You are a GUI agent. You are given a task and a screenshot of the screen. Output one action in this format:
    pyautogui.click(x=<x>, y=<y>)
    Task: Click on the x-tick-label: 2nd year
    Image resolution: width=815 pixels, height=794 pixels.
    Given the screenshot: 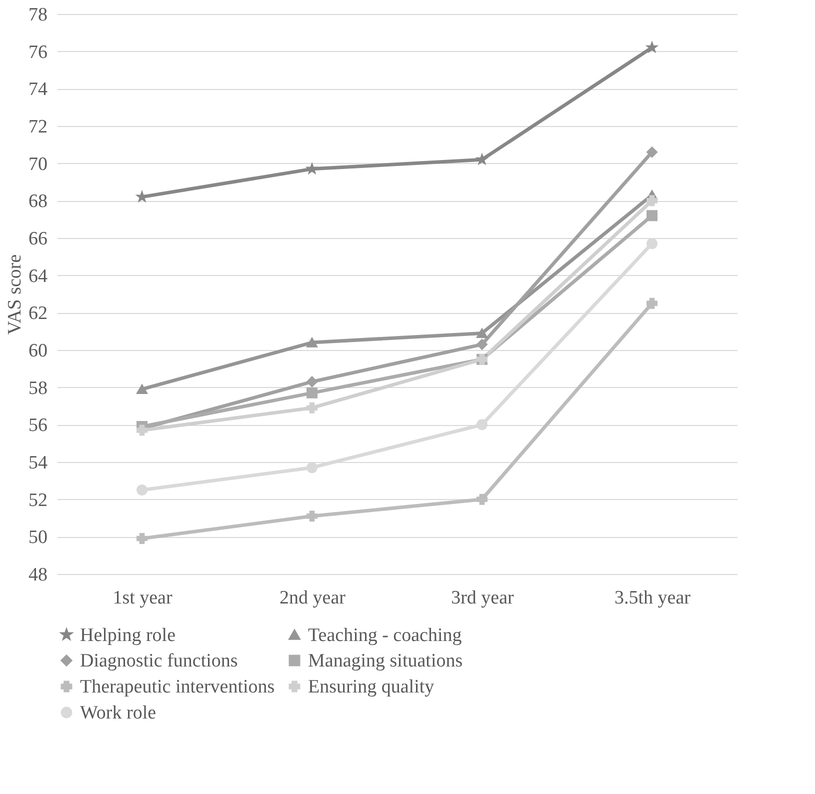 What is the action you would take?
    pyautogui.click(x=313, y=598)
    